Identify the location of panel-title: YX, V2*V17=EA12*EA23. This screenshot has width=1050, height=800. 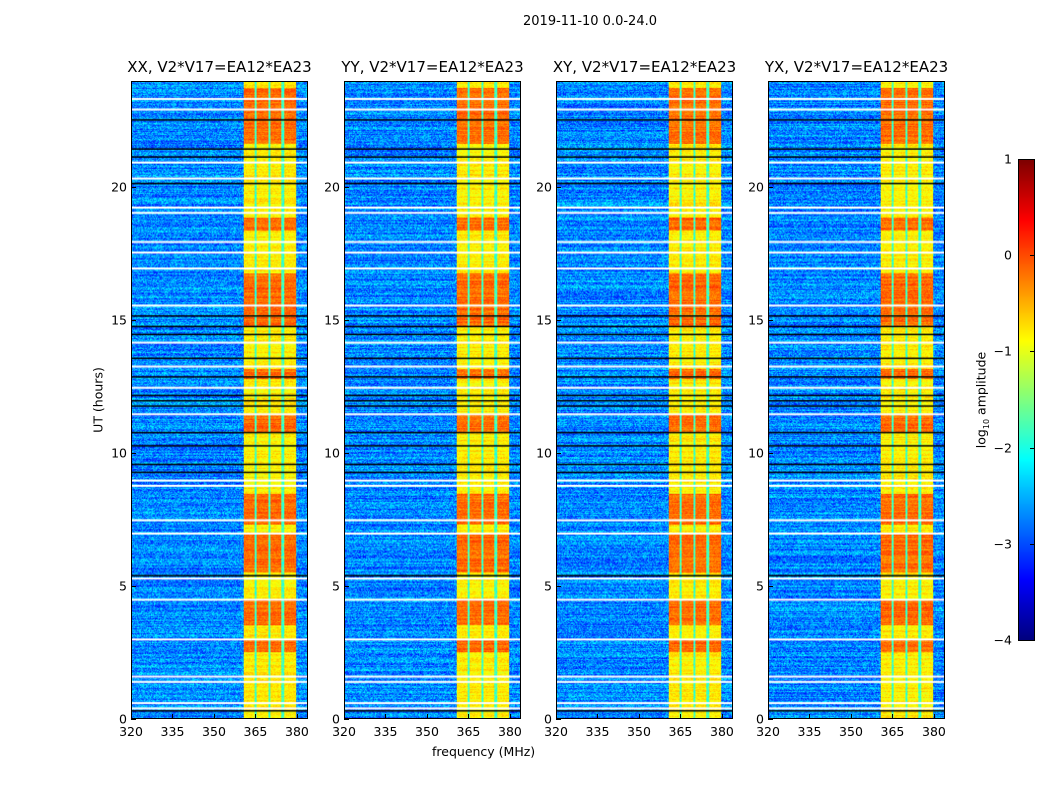
(856, 67).